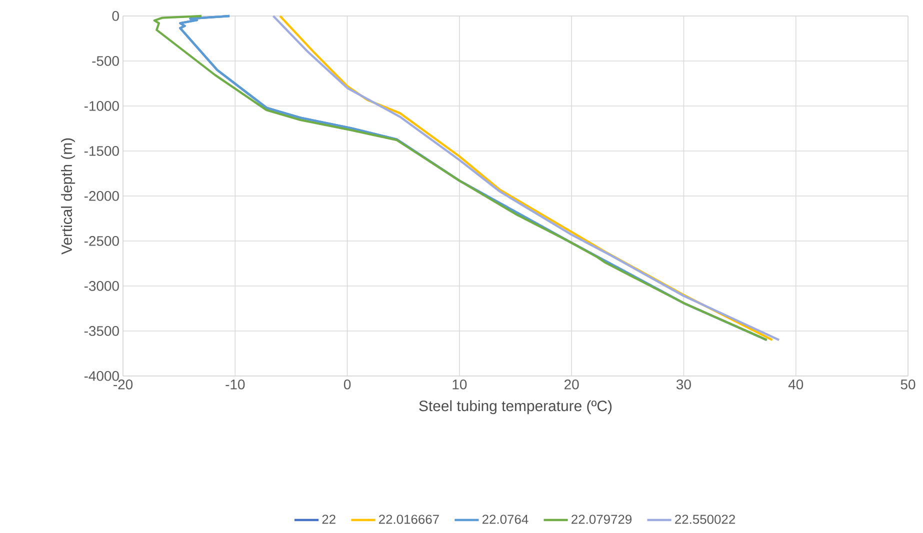  I want to click on y-tick-label: -3000, so click(101, 286).